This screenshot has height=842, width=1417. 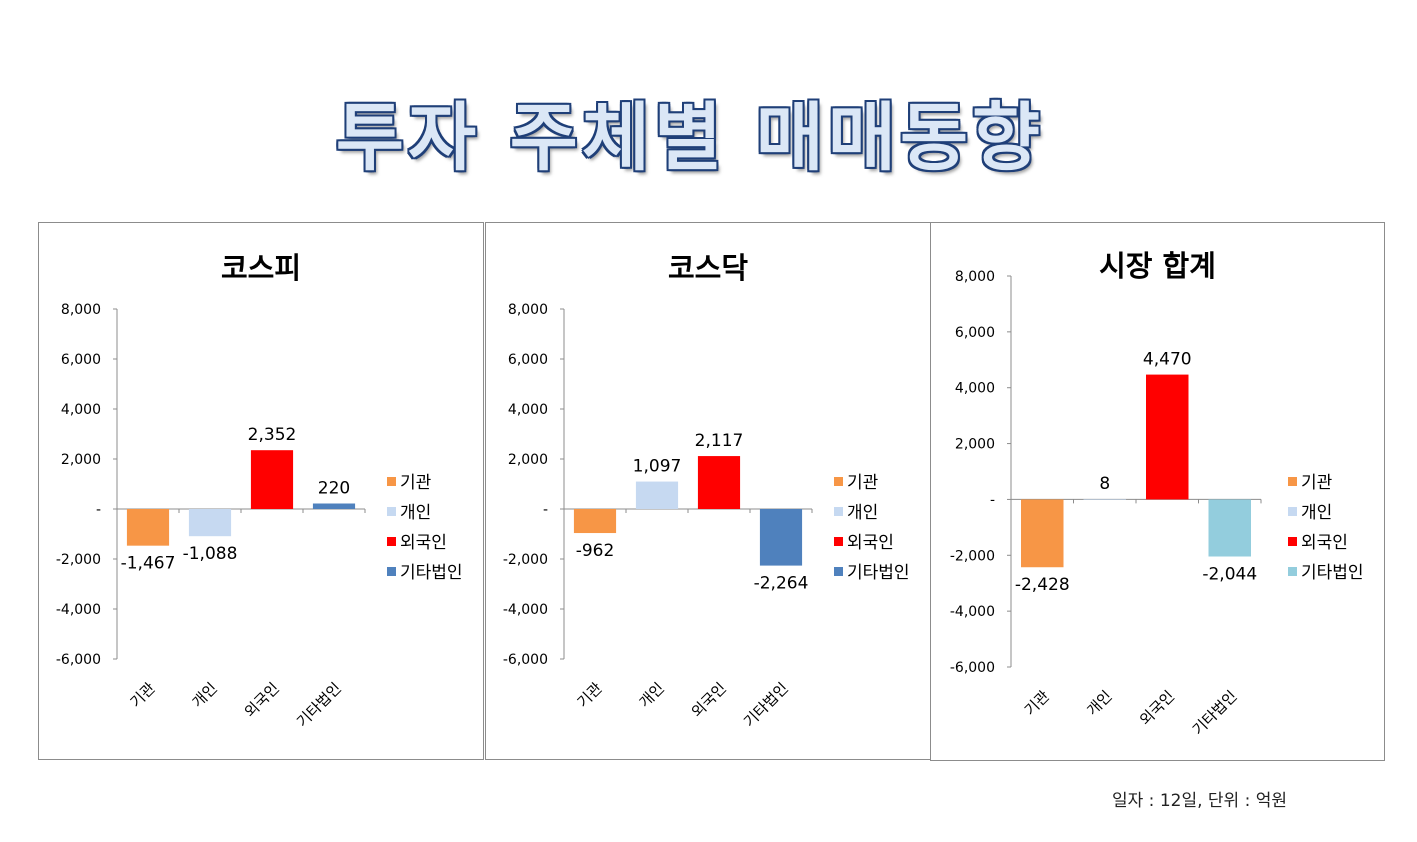 I want to click on chart-title: 코스닥, so click(x=708, y=268).